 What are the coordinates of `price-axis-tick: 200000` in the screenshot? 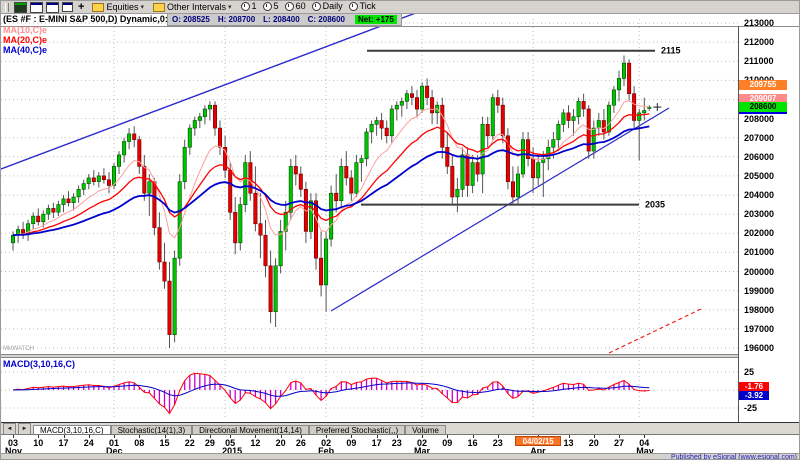 It's located at (759, 271).